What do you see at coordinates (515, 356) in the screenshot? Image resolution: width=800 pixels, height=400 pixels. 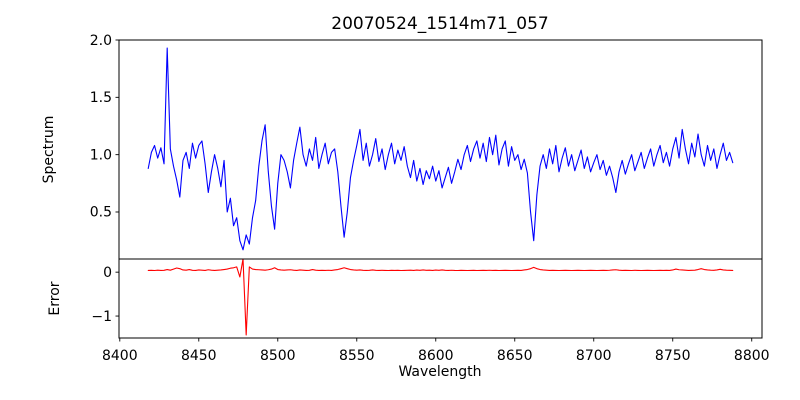 I see `x-tick-label: 8650` at bounding box center [515, 356].